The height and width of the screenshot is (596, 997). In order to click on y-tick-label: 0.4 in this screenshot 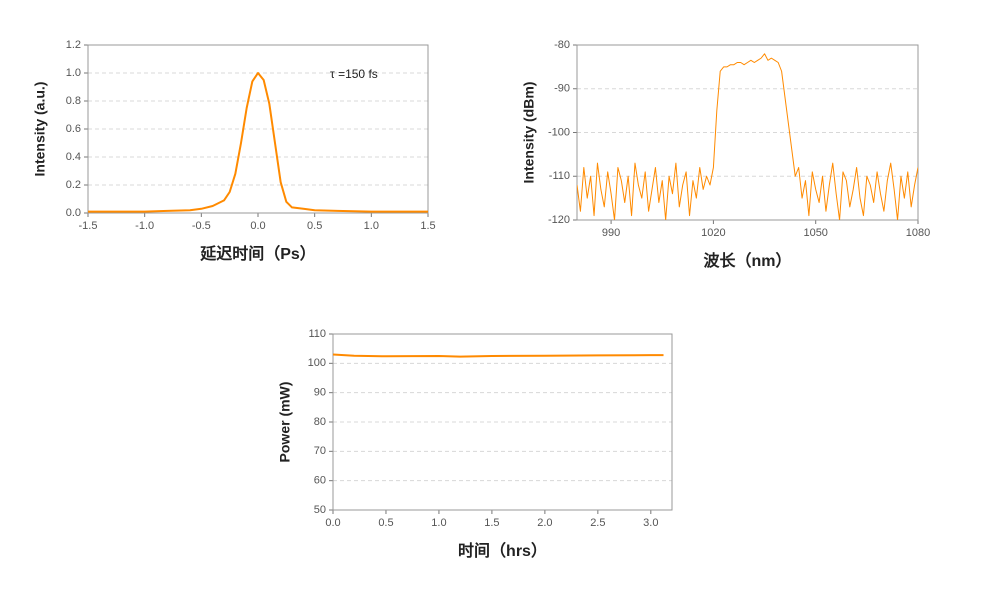, I will do `click(73, 157)`.